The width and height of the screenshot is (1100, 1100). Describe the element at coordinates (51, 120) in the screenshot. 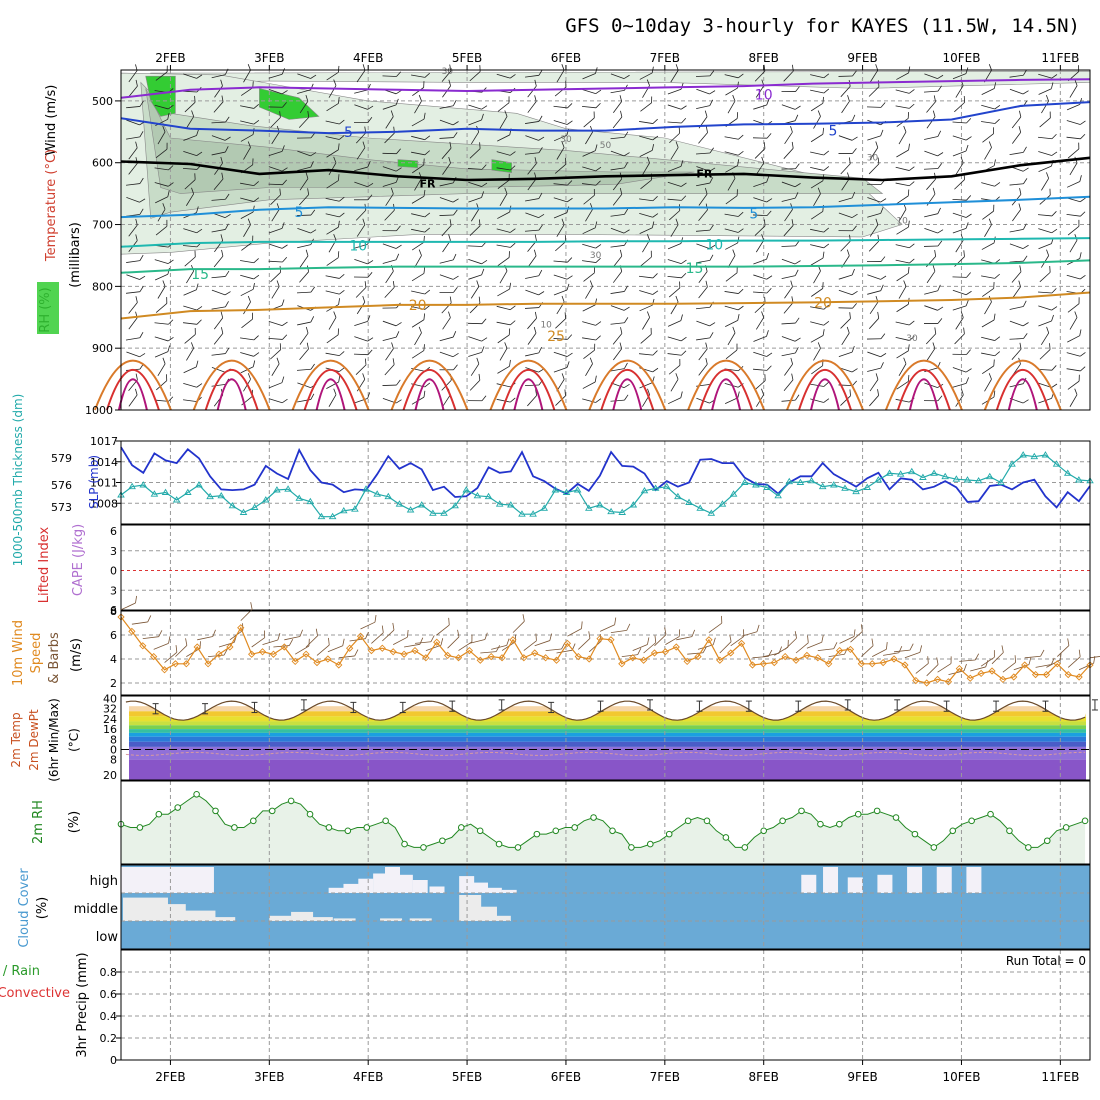

I see `ylabel-wind: Wind (m/s)` at that location.